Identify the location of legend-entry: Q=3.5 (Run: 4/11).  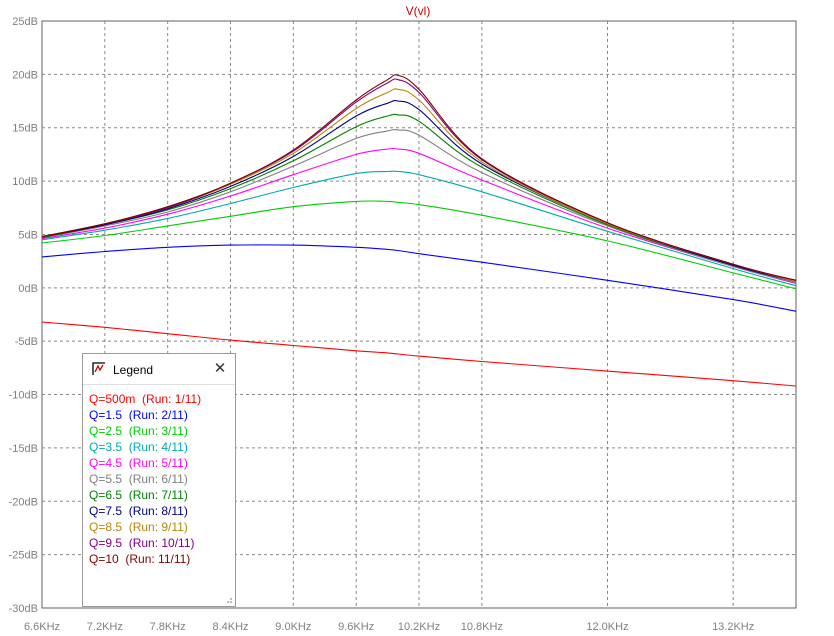
(138, 447).